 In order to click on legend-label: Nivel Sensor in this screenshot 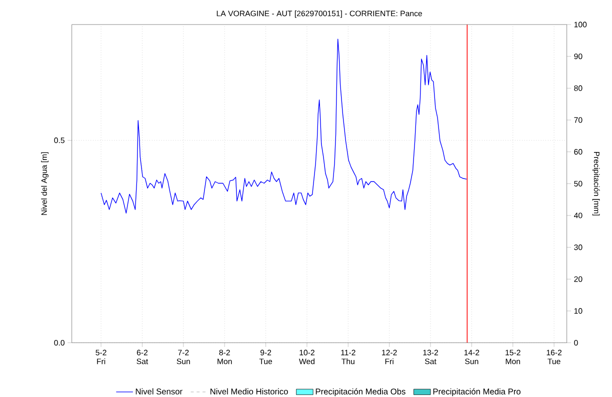, I will do `click(159, 391)`.